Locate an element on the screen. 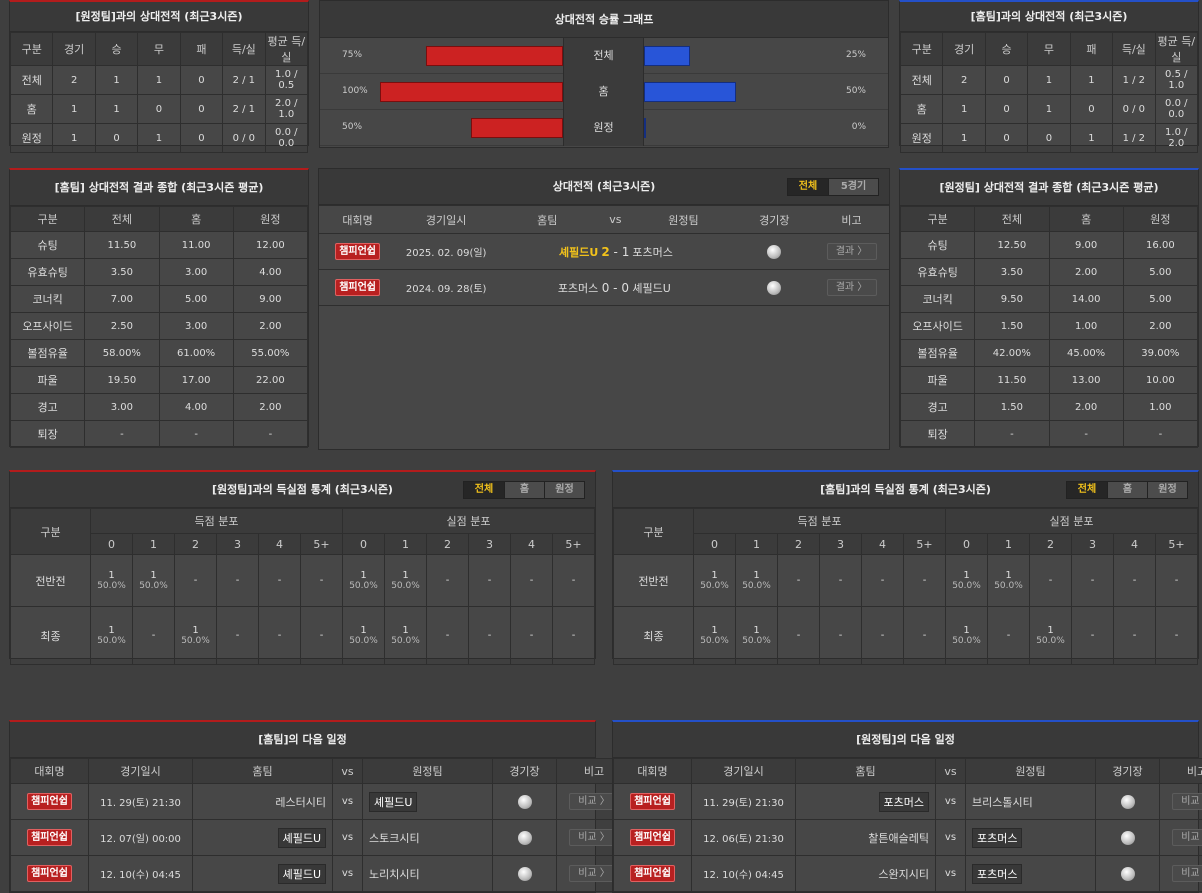 This screenshot has height=893, width=1202. row-label: 볼점유율 is located at coordinates (47, 353).